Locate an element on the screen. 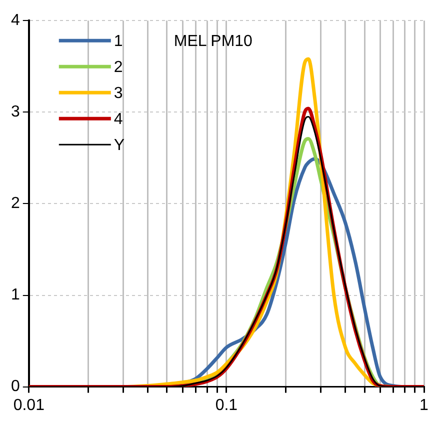 The height and width of the screenshot is (426, 444). y-tick-label: 3 is located at coordinates (15, 112).